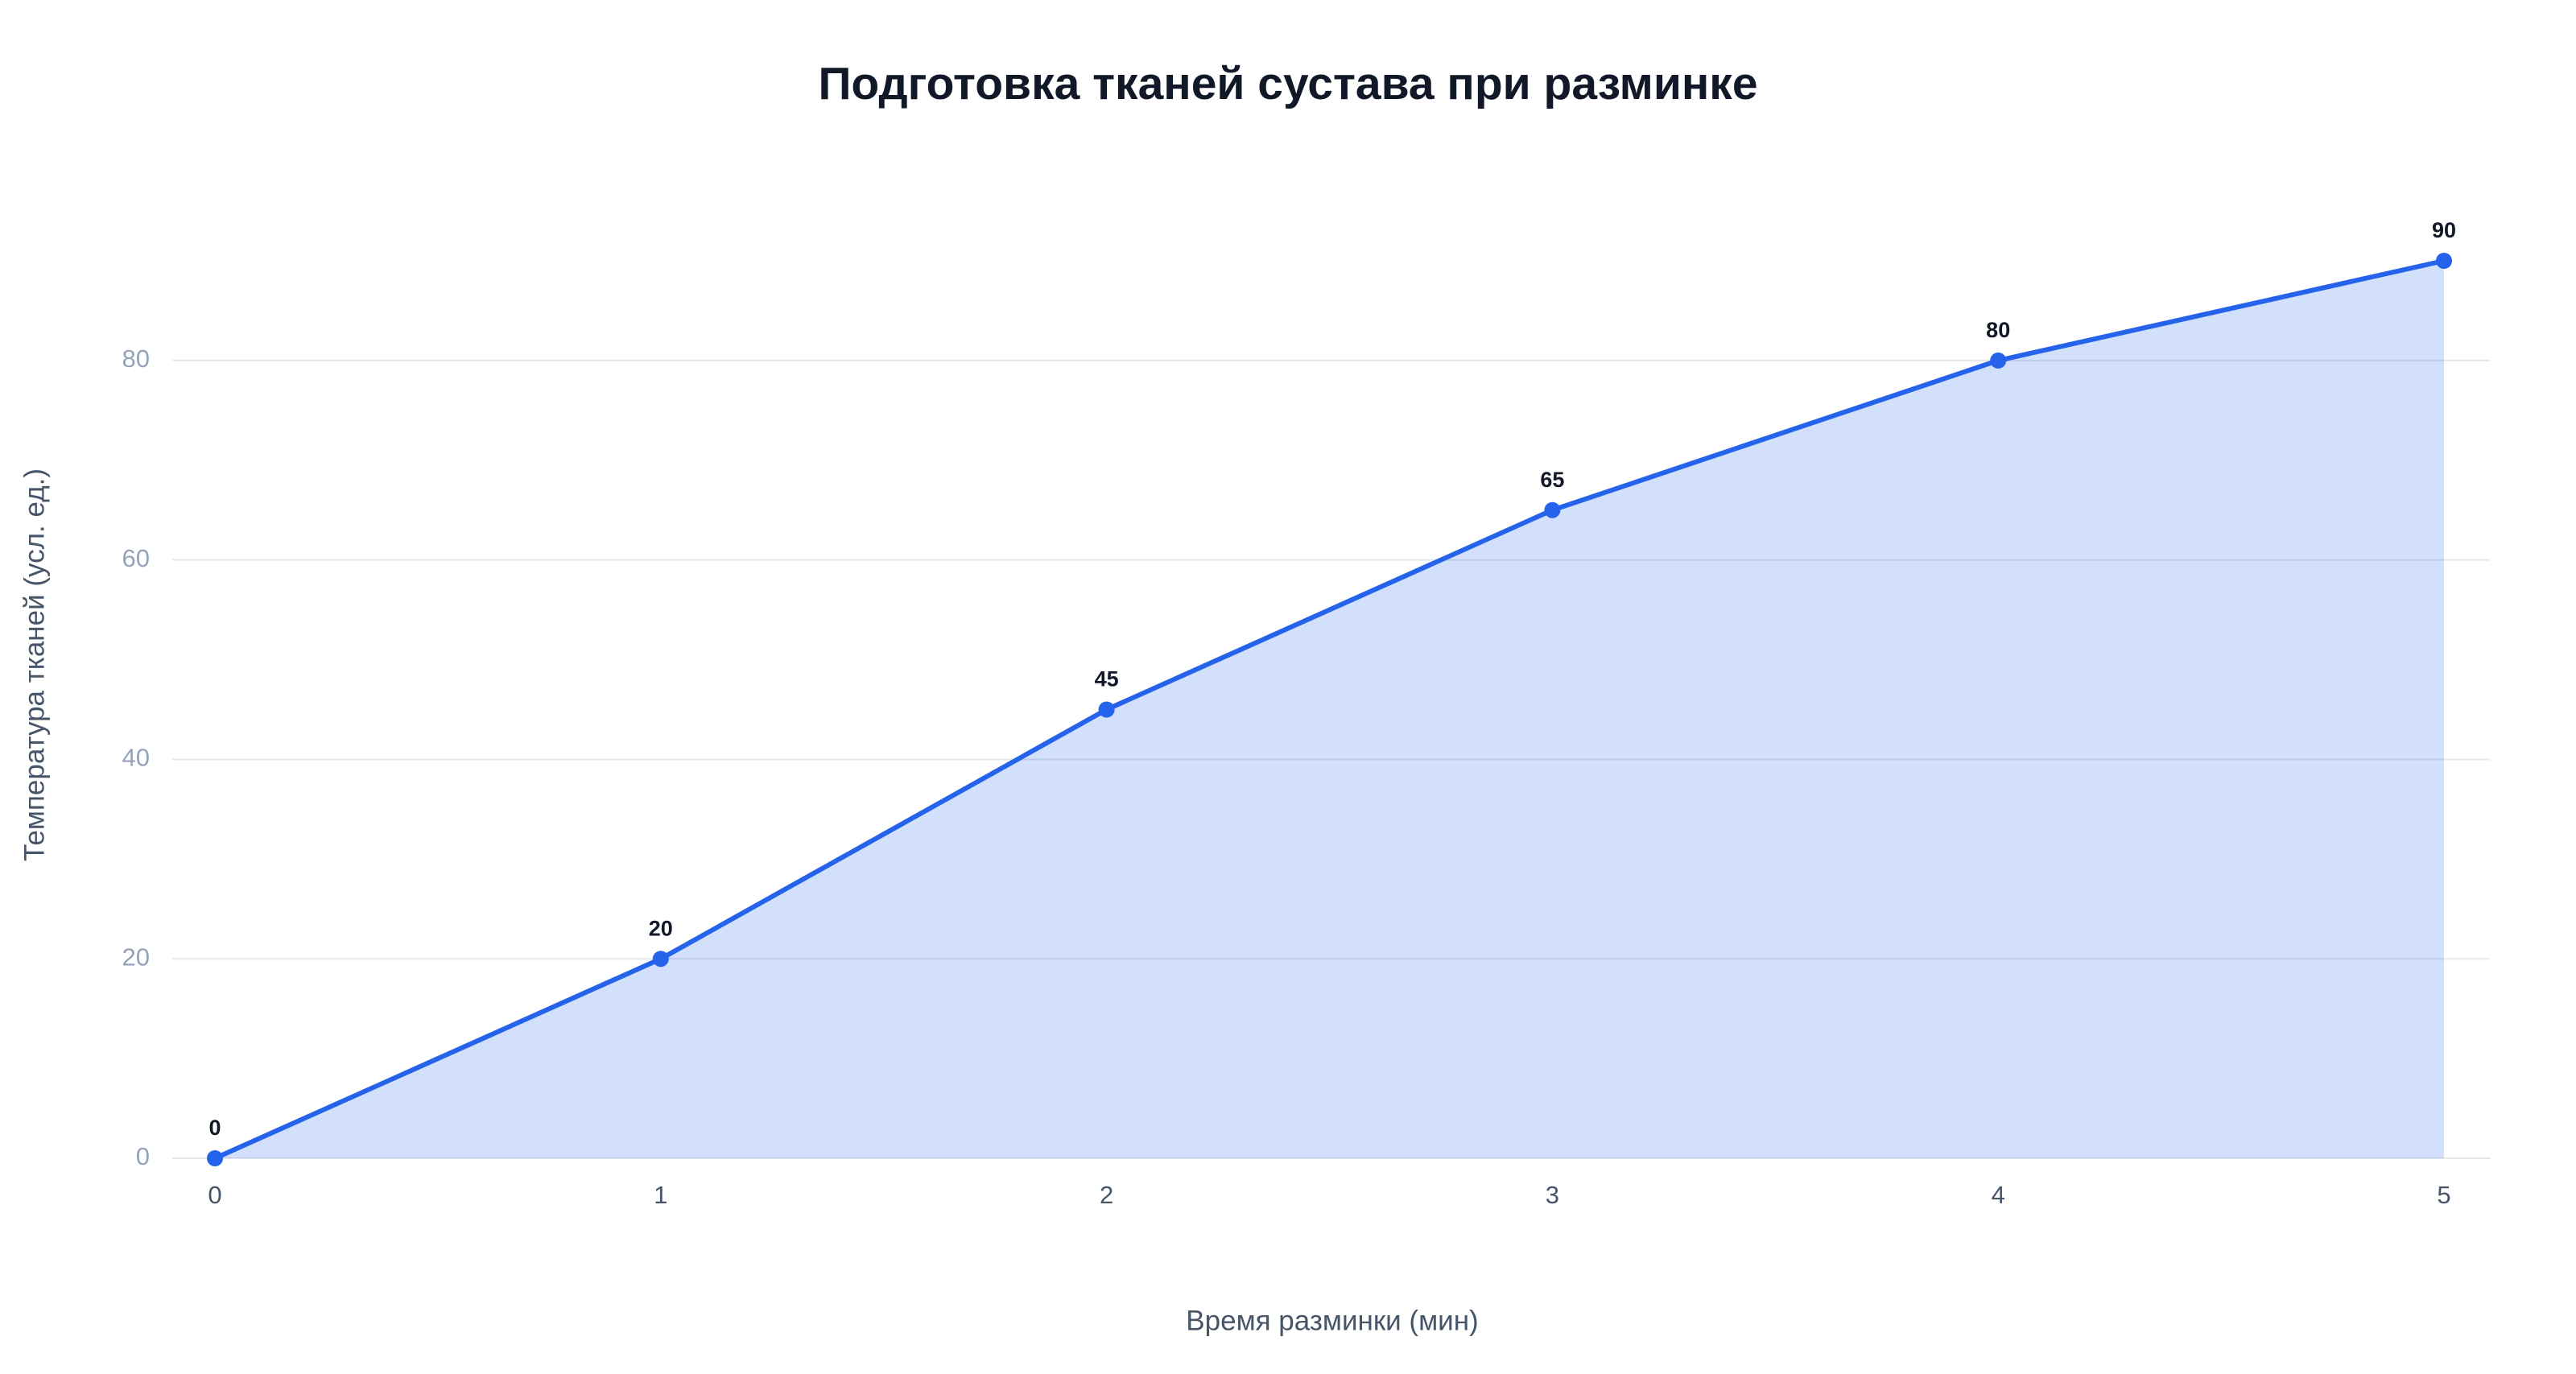  Describe the element at coordinates (2444, 230) in the screenshot. I see `data-label: 90` at that location.